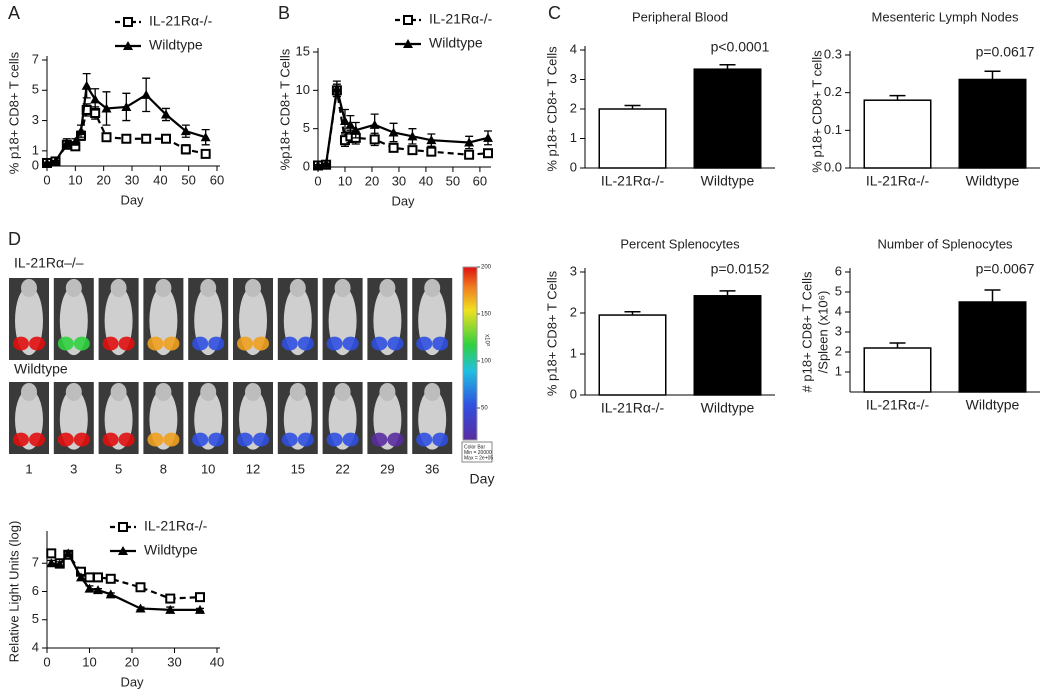  Describe the element at coordinates (13, 592) in the screenshot. I see `y-axis-label: Relative Light Units (log)` at that location.